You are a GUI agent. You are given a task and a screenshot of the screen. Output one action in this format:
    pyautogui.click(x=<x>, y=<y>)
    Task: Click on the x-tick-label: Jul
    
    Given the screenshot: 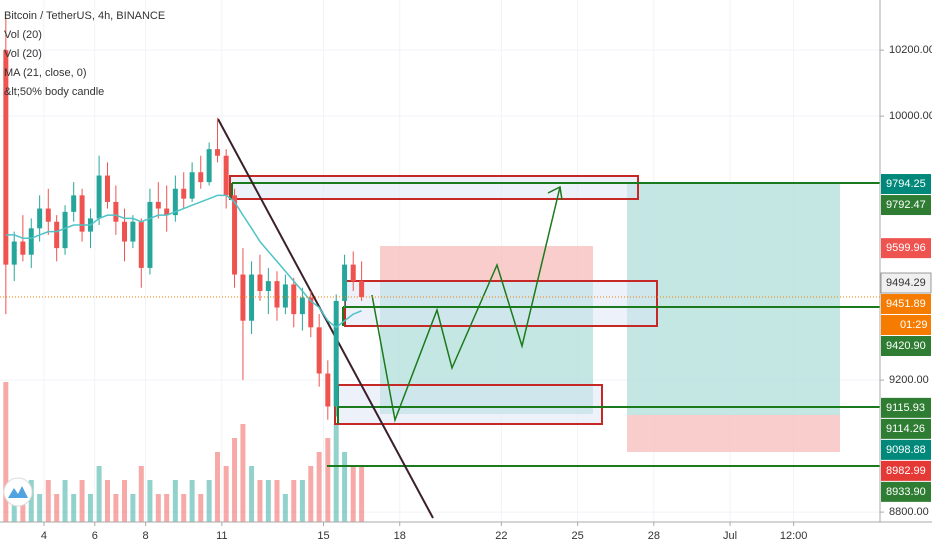 What is the action you would take?
    pyautogui.click(x=730, y=536)
    